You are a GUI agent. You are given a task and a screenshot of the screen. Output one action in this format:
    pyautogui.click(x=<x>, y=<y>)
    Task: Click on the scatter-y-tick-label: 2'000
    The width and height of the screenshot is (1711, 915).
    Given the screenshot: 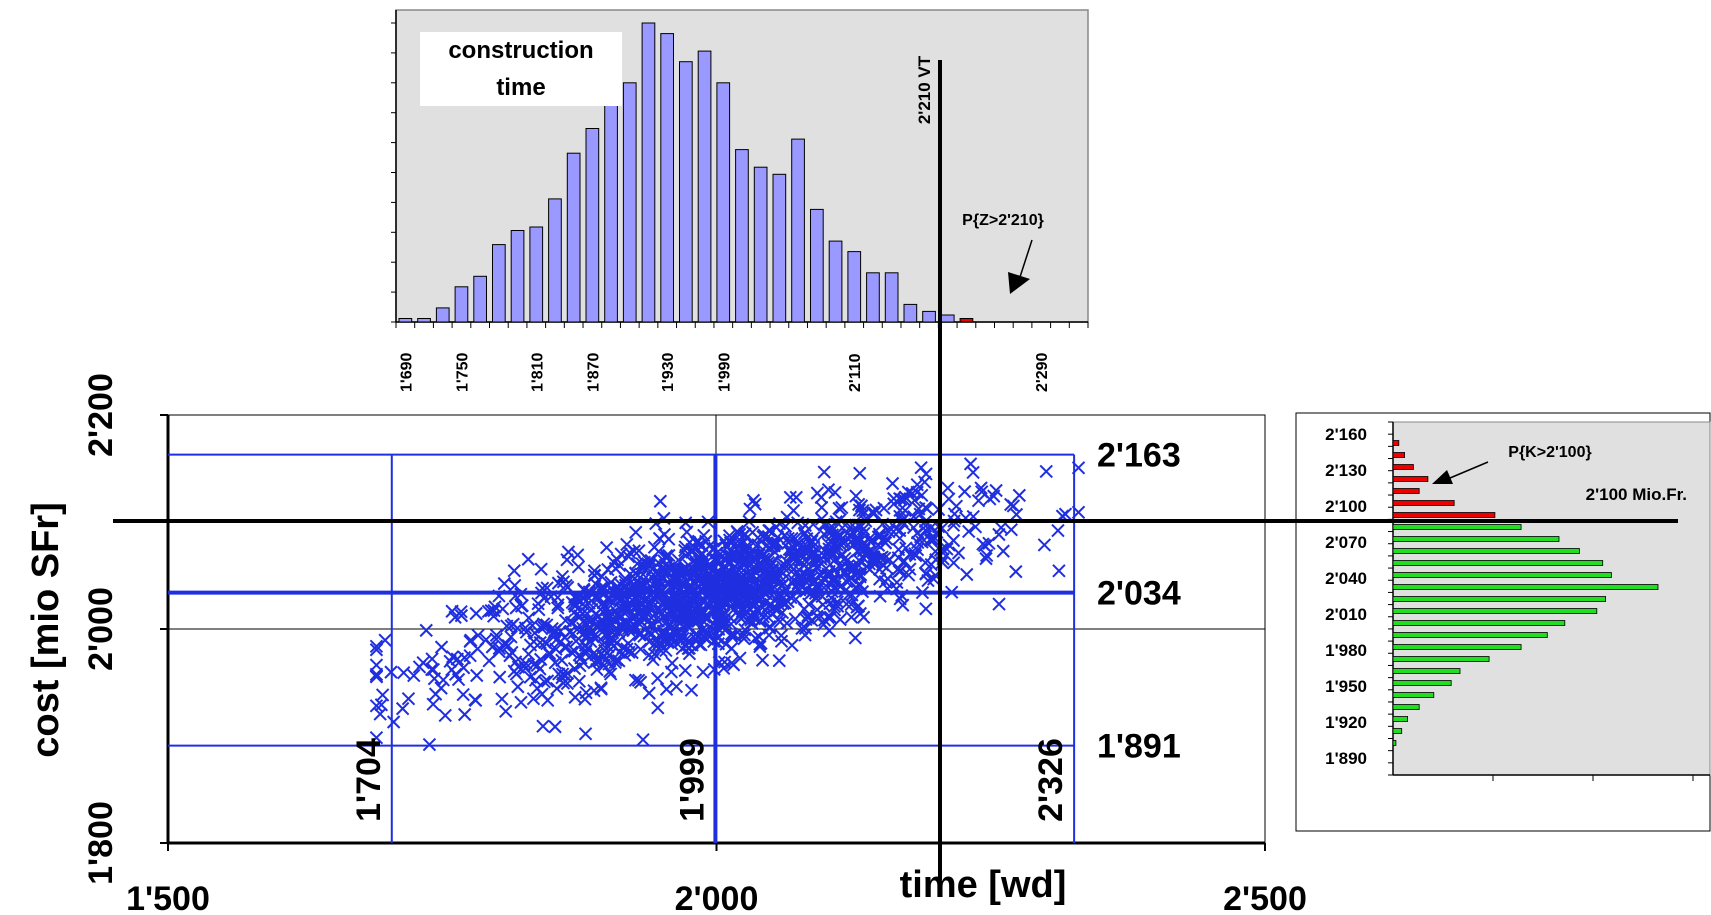 What is the action you would take?
    pyautogui.click(x=101, y=629)
    